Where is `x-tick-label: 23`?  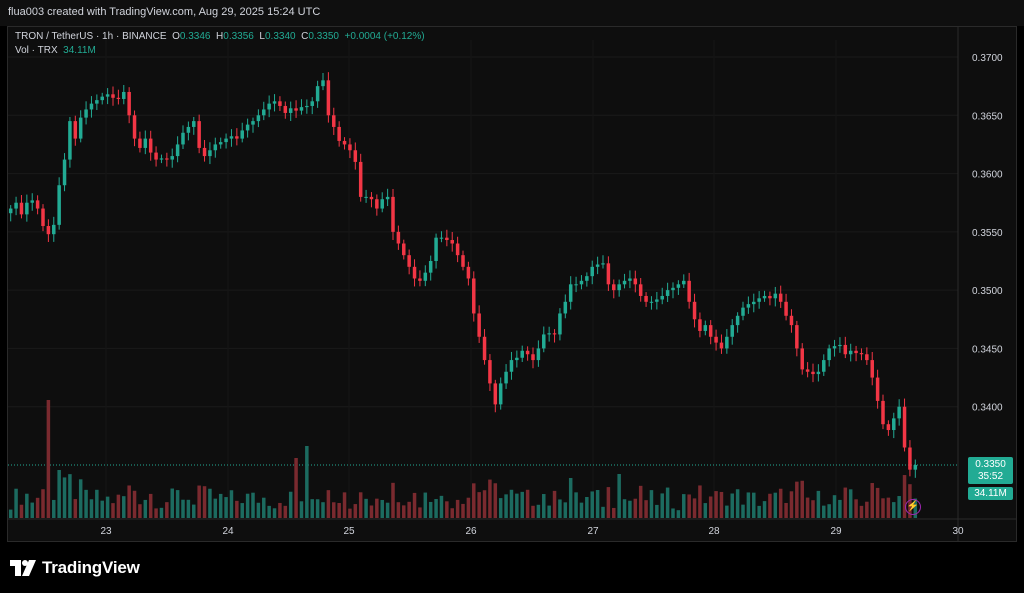
x-tick-label: 23 is located at coordinates (106, 531).